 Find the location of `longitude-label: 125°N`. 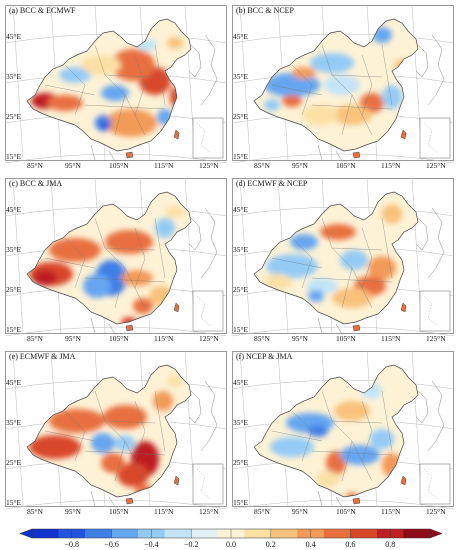

longitude-label: 125°N is located at coordinates (209, 338).